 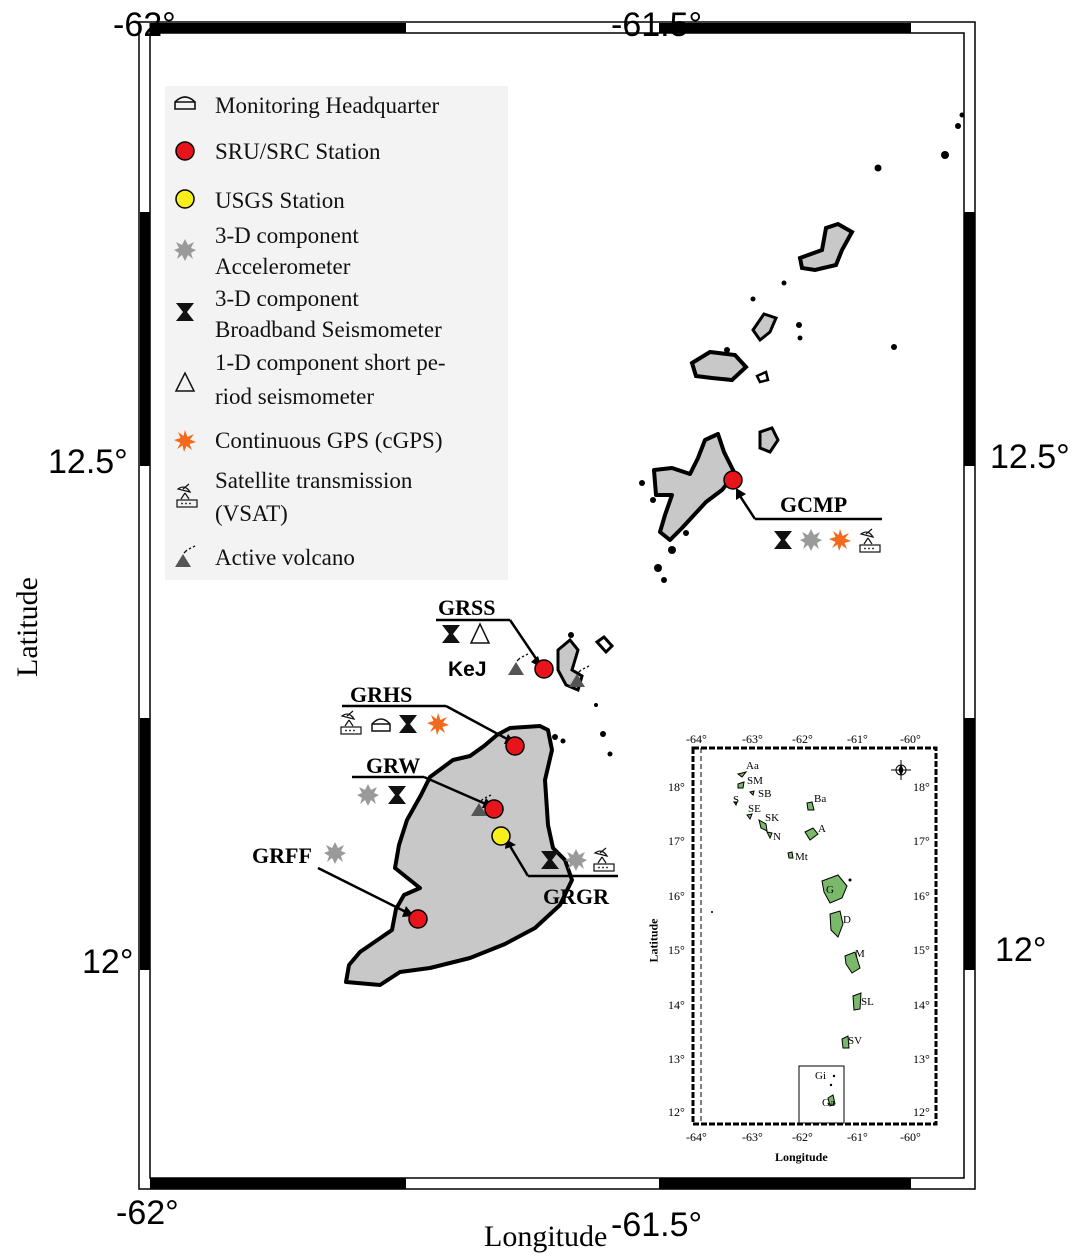 I want to click on inset-ytick-left-2: 17°, so click(x=676, y=841).